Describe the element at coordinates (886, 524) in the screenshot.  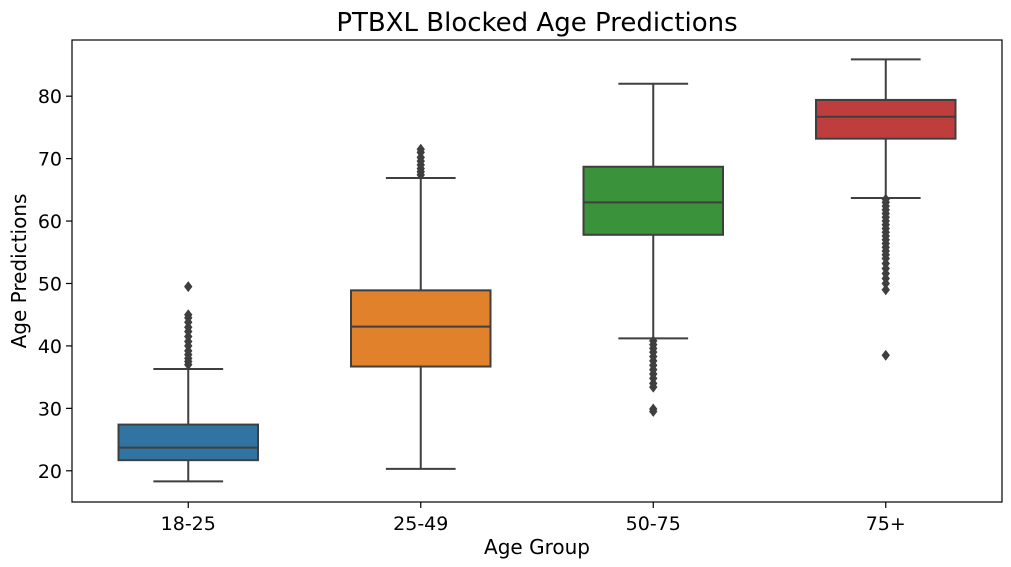
I see `x-tick-label: 75+` at that location.